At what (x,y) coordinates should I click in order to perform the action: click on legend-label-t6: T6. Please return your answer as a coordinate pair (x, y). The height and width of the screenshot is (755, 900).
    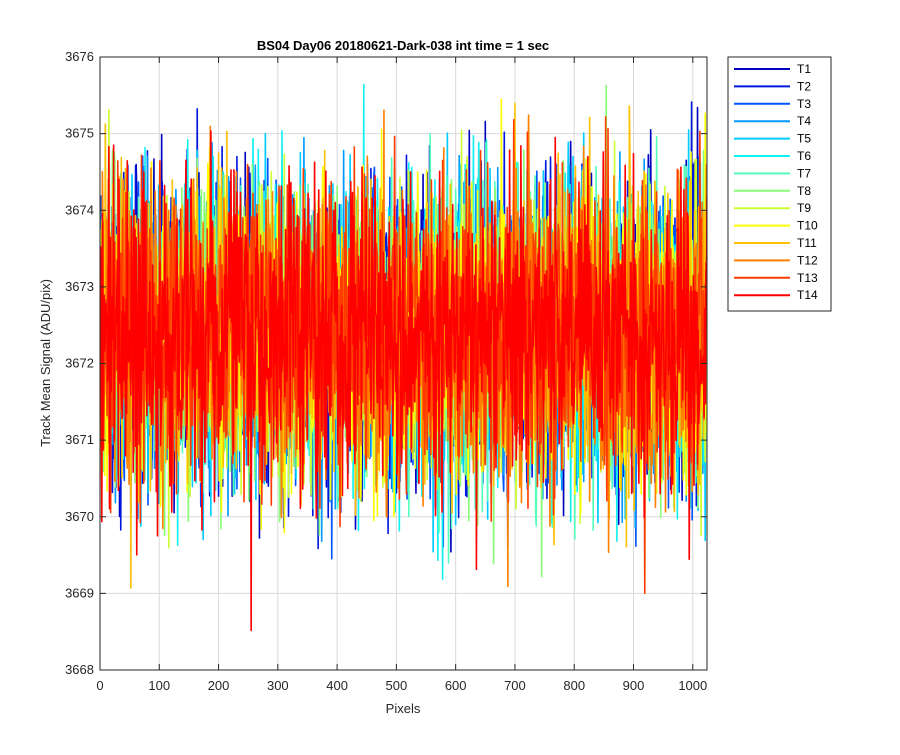
    Looking at the image, I should click on (804, 156).